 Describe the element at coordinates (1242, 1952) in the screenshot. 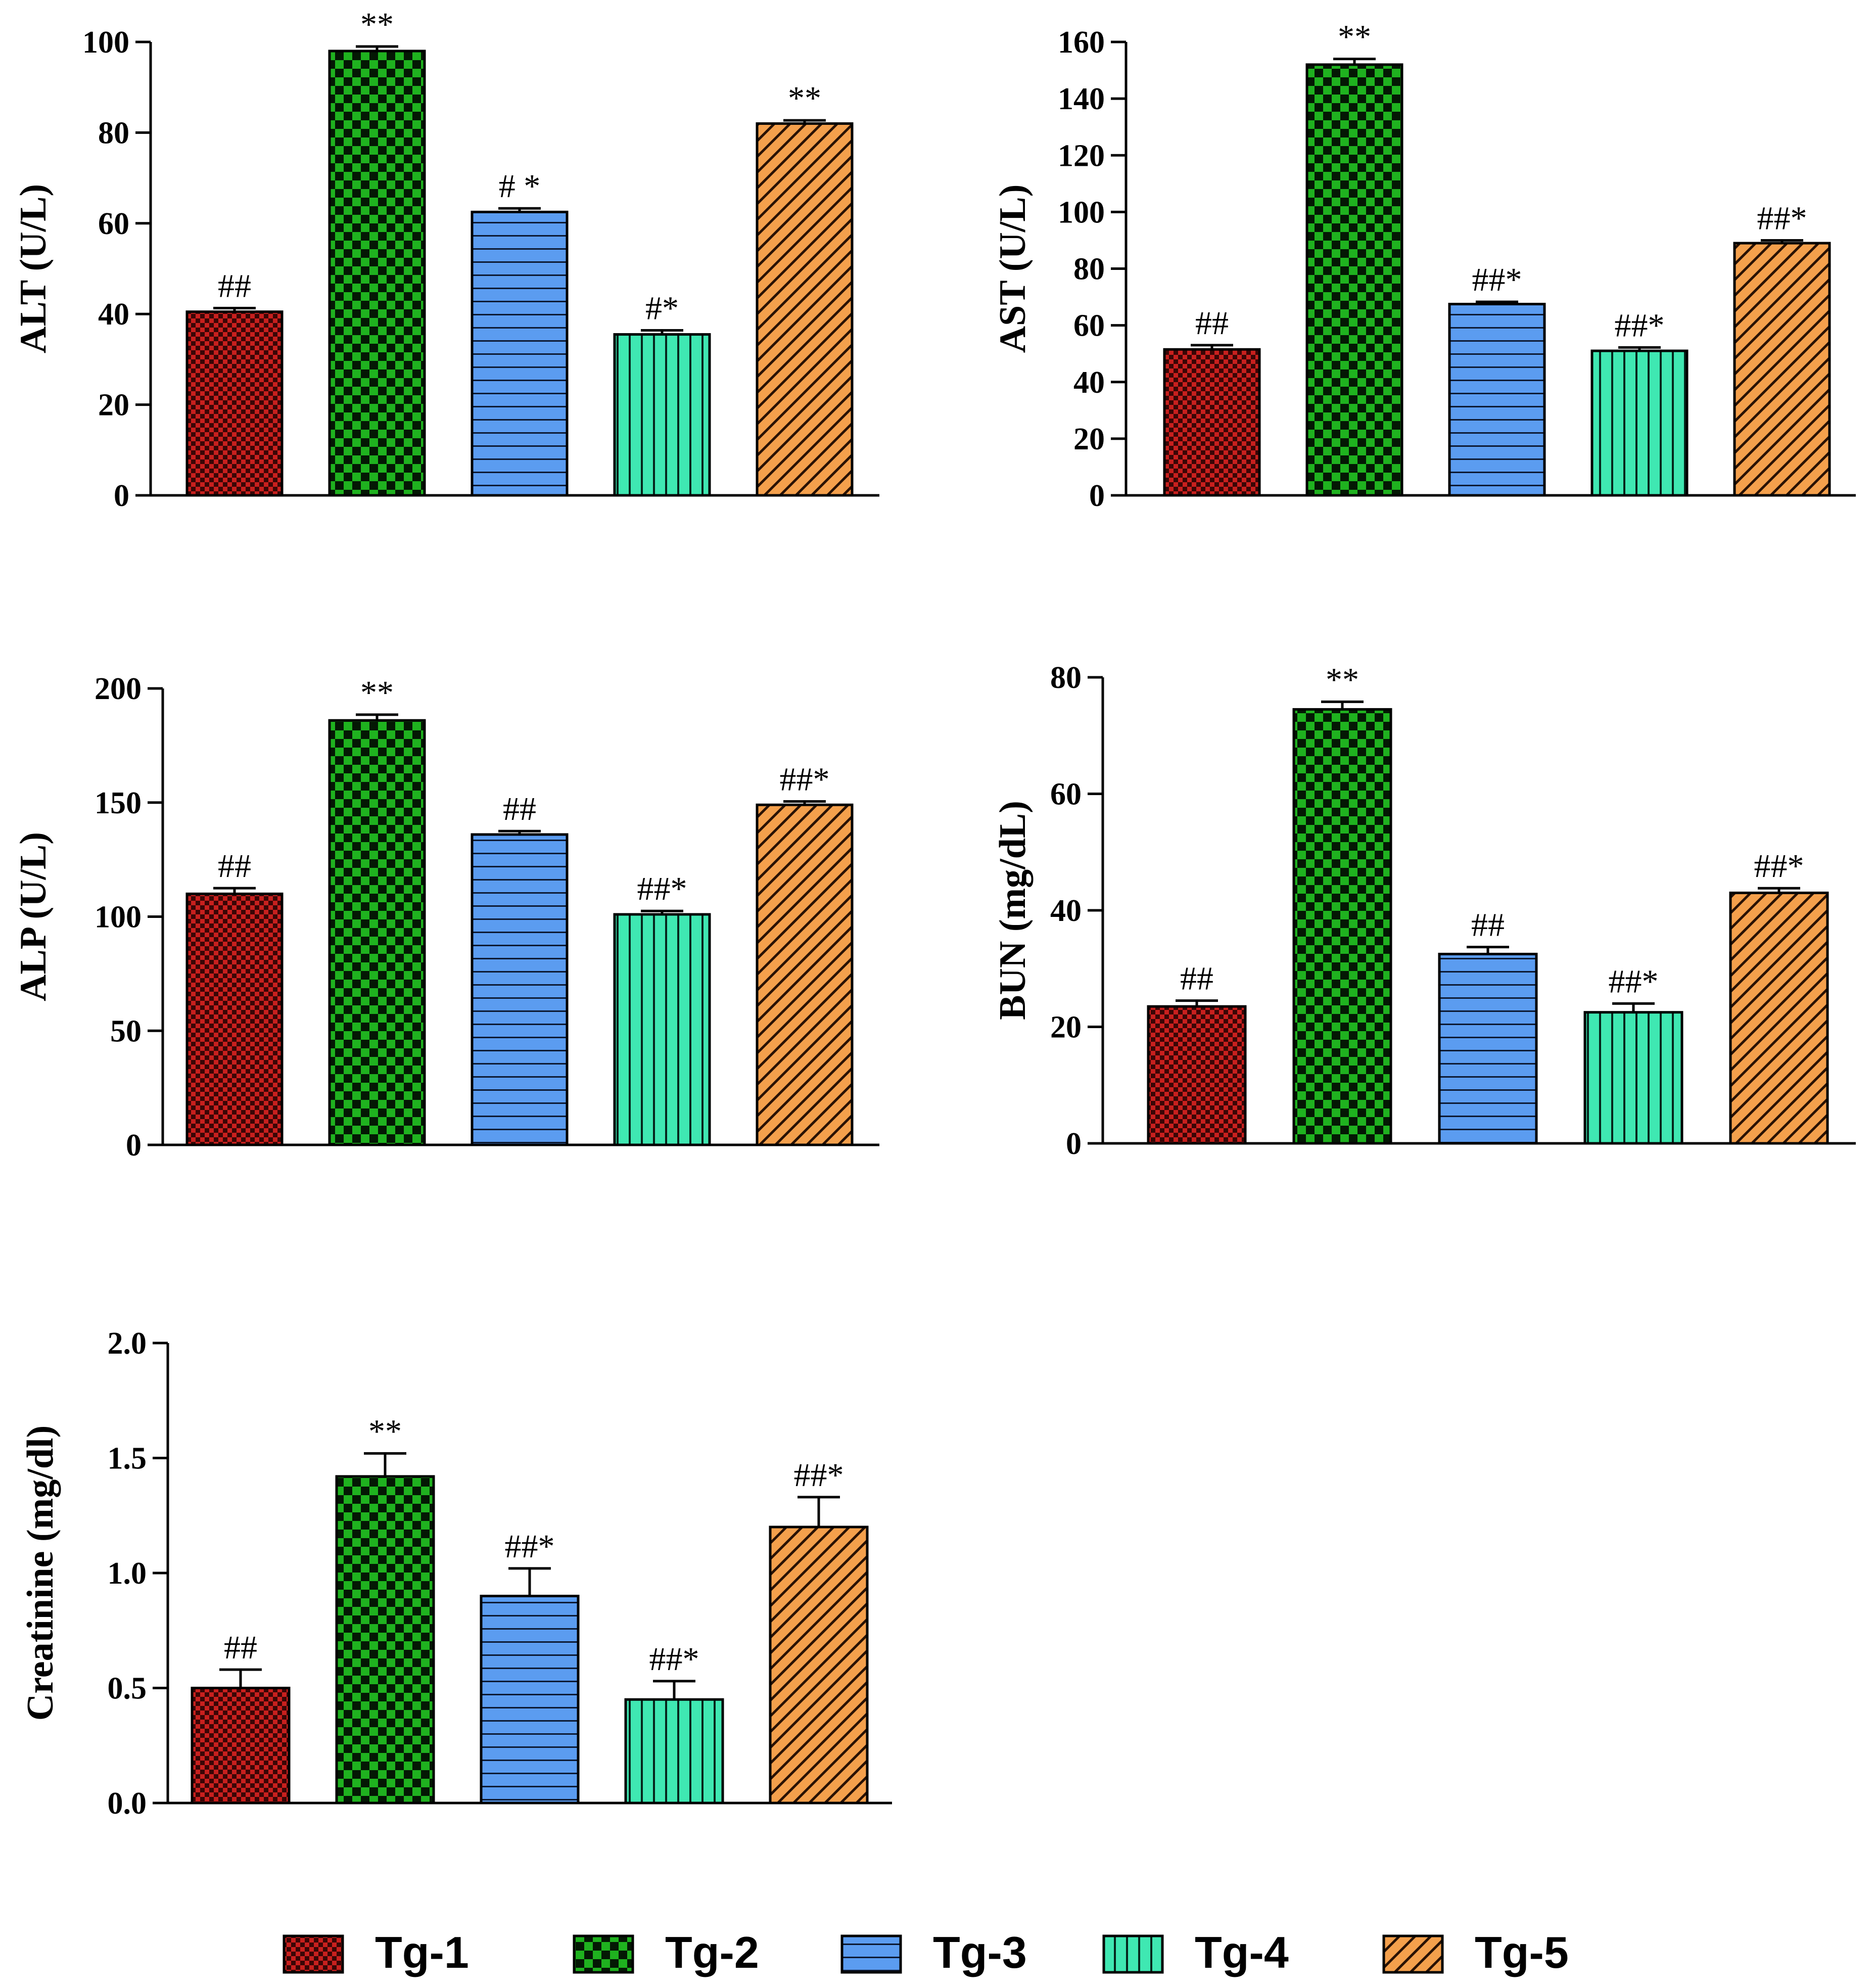

I see `legend-label-tg-4: Tg-4` at that location.